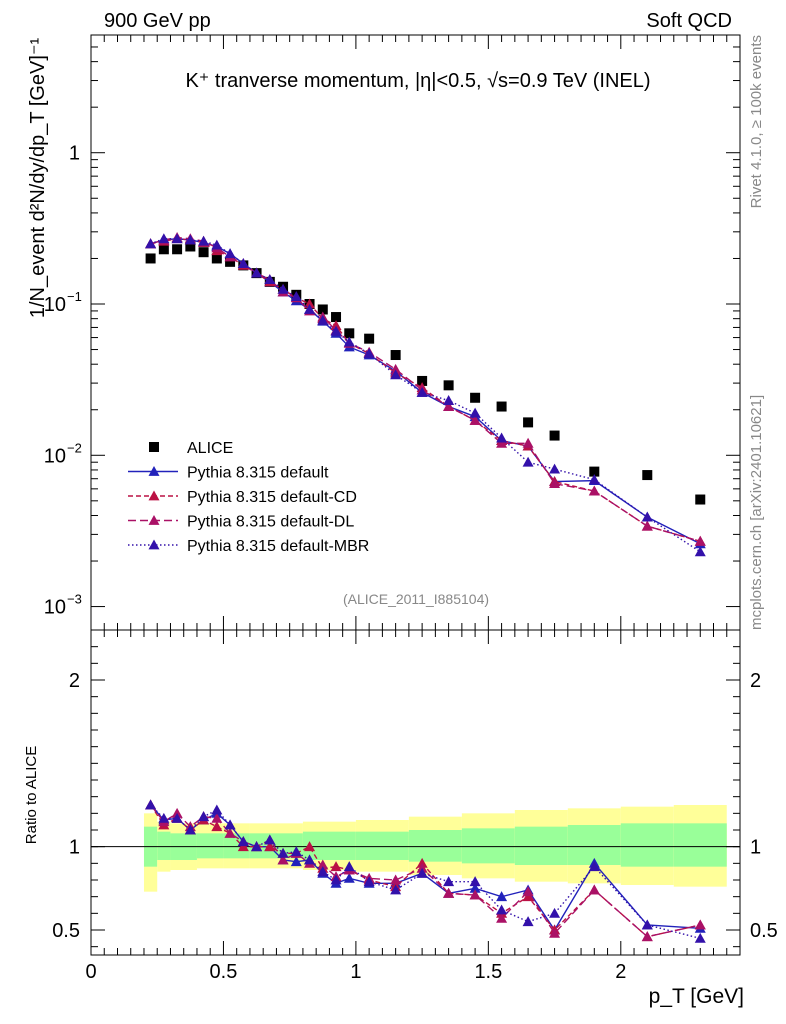 The width and height of the screenshot is (786, 1024). What do you see at coordinates (756, 121) in the screenshot?
I see `rivet-label: Rivet 4.1.0, ≥ 100k events` at bounding box center [756, 121].